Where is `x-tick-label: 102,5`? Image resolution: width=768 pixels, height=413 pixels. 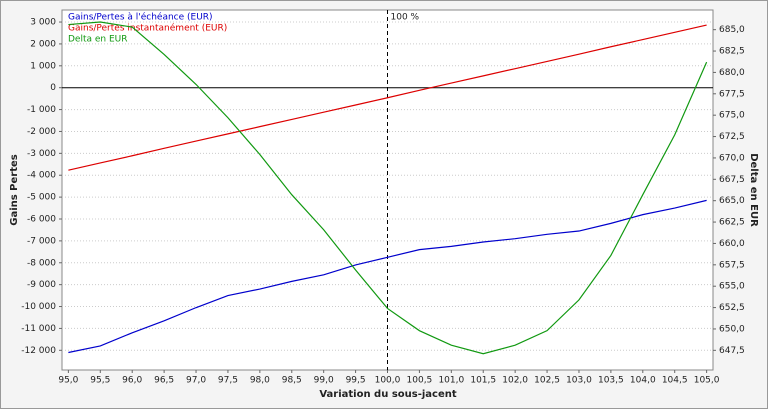
x-tick-label: 102,5 is located at coordinates (547, 381).